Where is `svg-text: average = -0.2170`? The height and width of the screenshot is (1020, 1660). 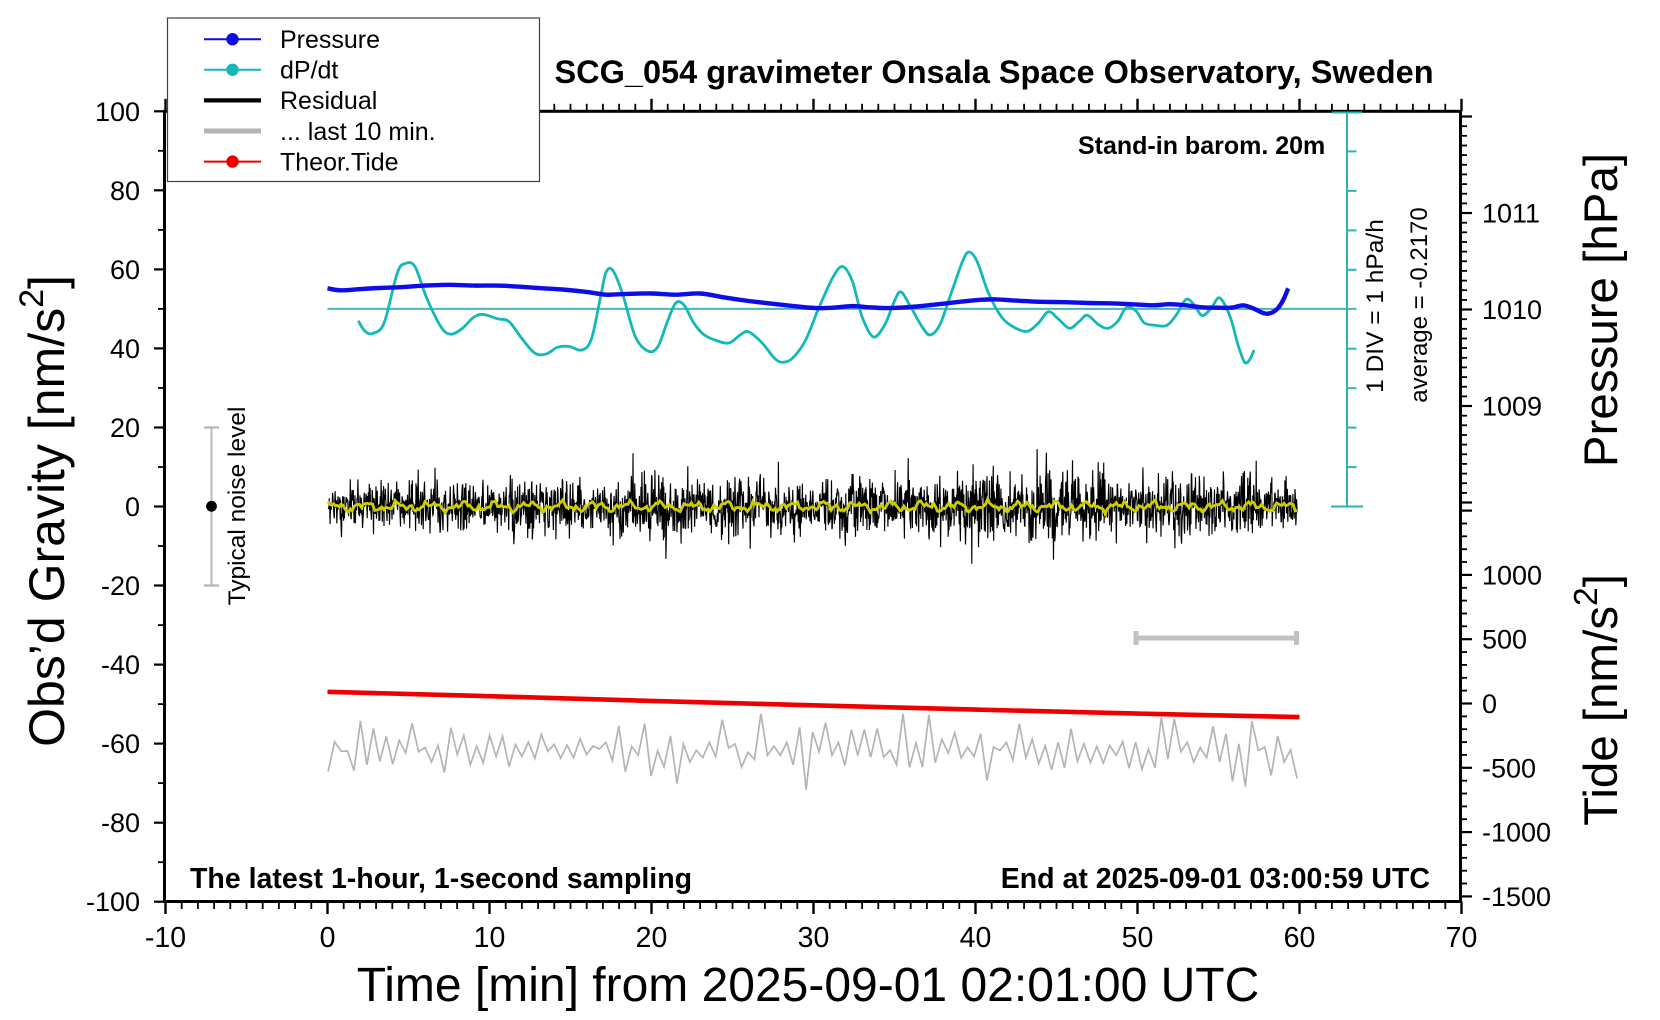 svg-text: average = -0.2170 is located at coordinates (1419, 304).